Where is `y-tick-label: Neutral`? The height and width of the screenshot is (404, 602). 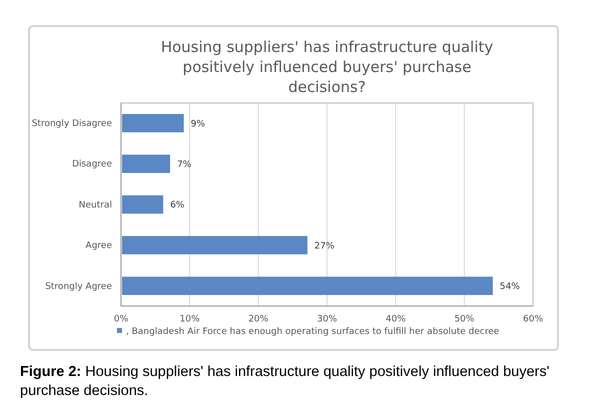
y-tick-label: Neutral is located at coordinates (95, 205).